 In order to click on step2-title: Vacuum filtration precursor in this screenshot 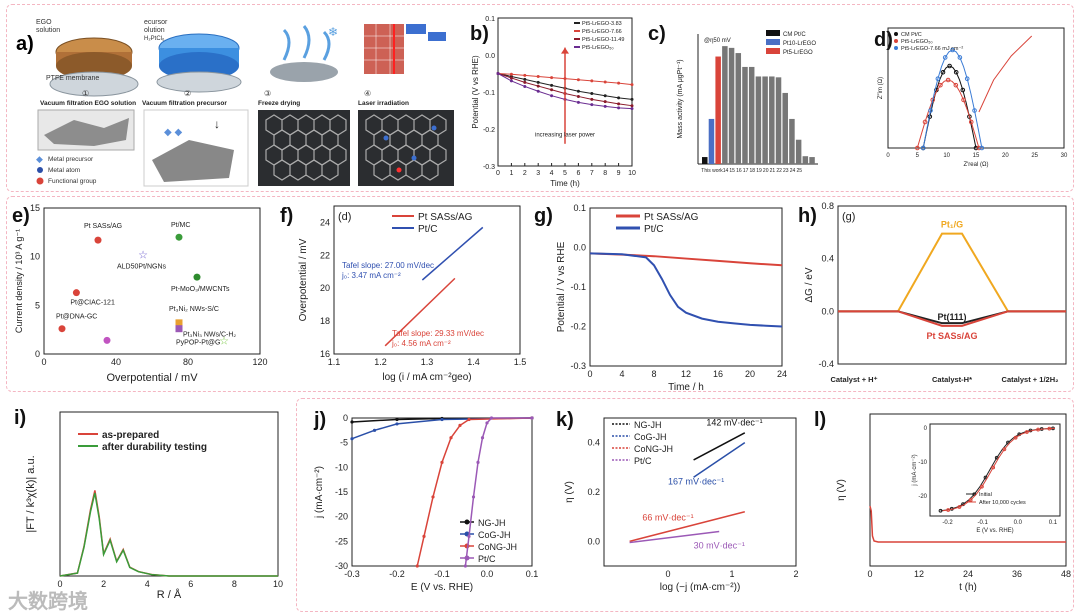, I will do `click(184, 103)`.